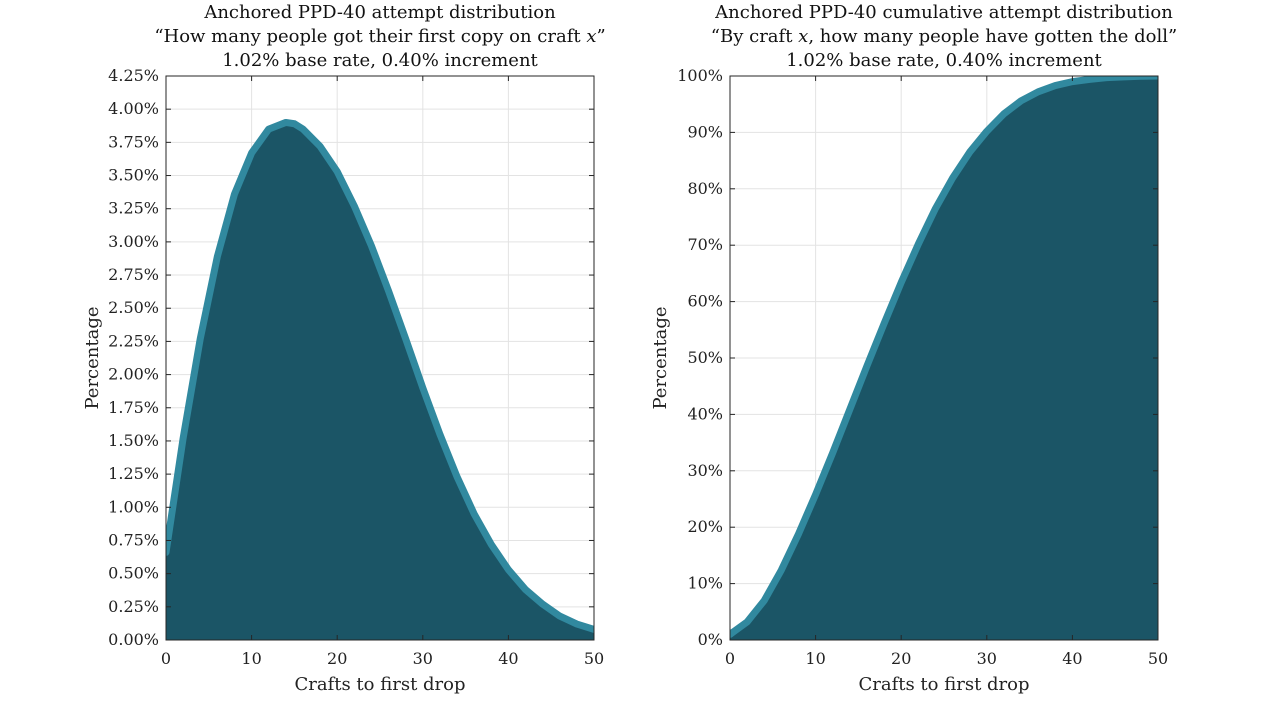 The width and height of the screenshot is (1280, 720). I want to click on y-tick-label: 100%, so click(700, 75).